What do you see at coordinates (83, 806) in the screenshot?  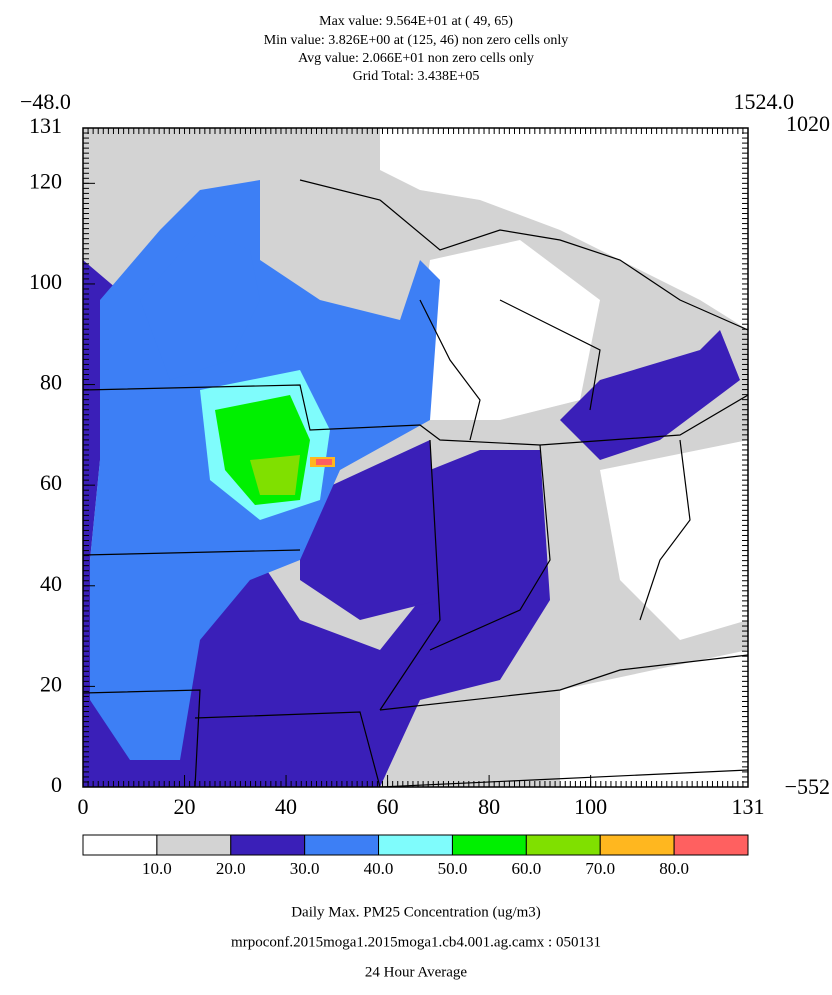 I see `x-tick-label: 0` at bounding box center [83, 806].